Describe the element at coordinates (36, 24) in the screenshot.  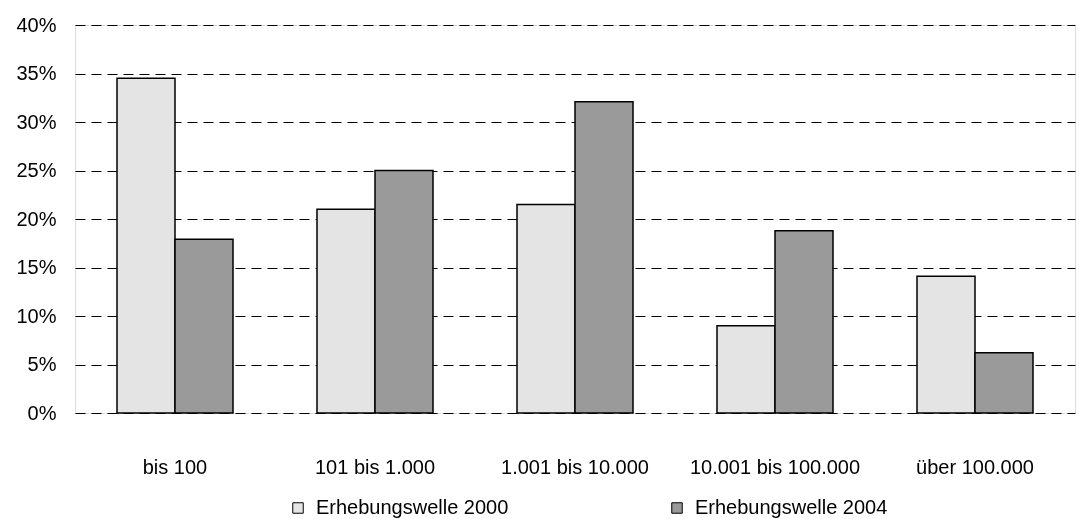
I see `y-tick-label: 40%` at that location.